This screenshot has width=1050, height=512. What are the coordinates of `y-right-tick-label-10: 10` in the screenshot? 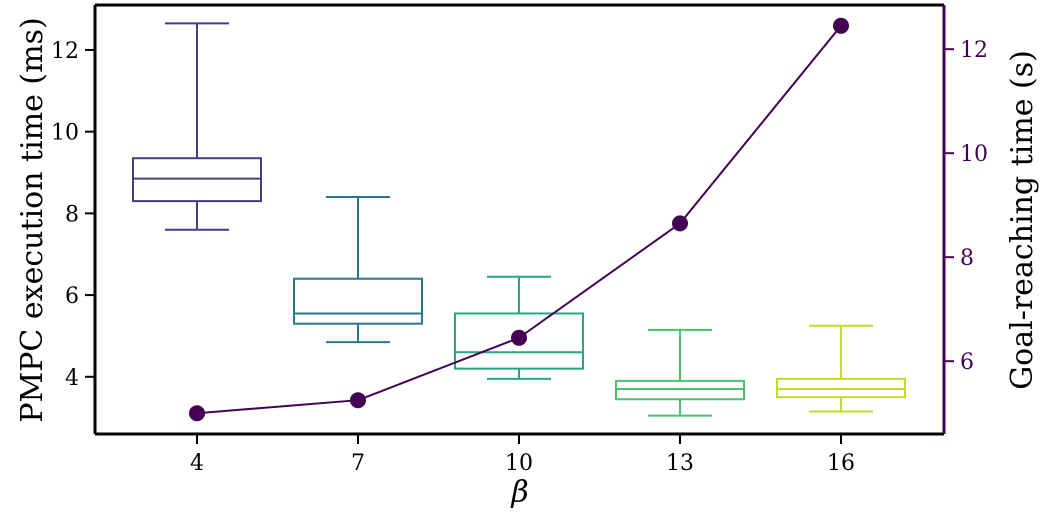 It's located at (974, 154).